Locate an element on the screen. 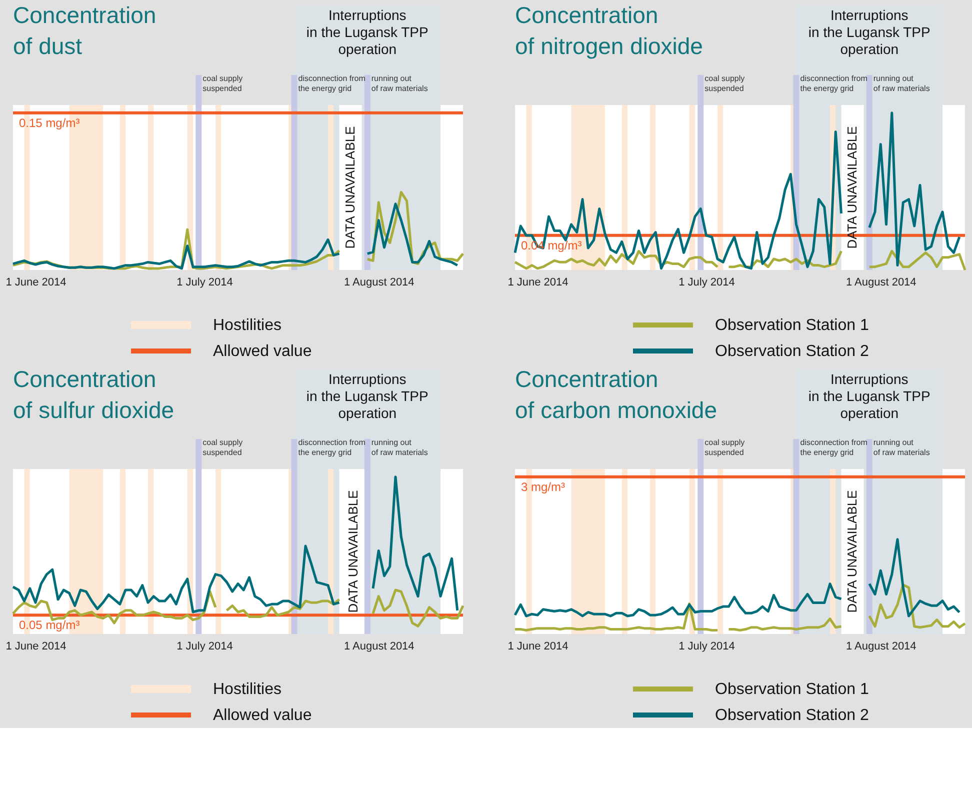 The image size is (972, 789). ref-line-label: 0.15 mg/m³ is located at coordinates (49, 123).